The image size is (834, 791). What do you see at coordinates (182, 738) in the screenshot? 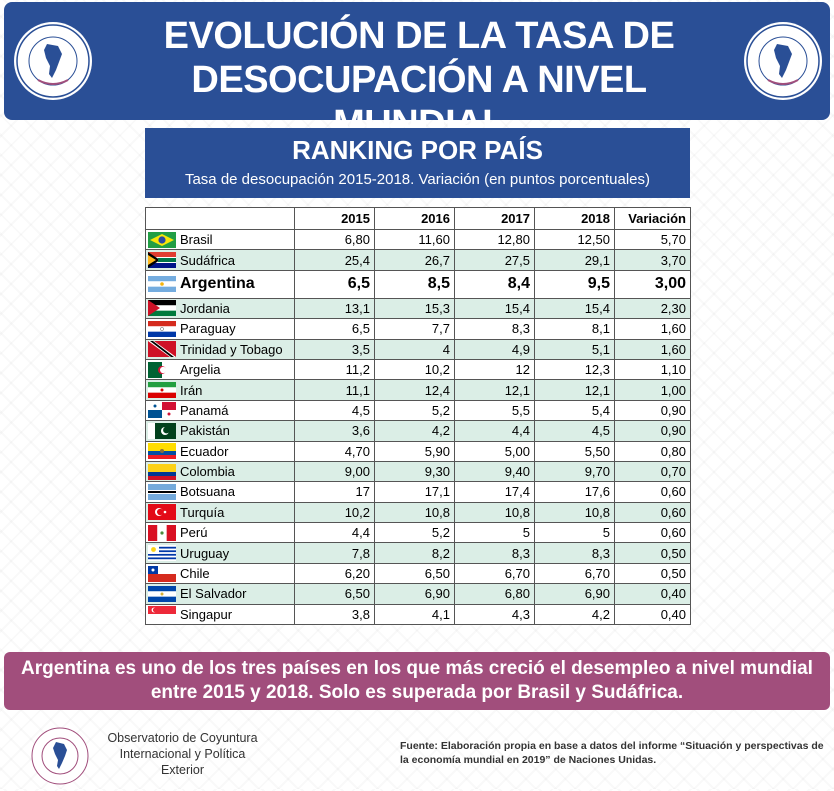
I see `footer-org-line-1: Observatorio de Coyuntura` at bounding box center [182, 738].